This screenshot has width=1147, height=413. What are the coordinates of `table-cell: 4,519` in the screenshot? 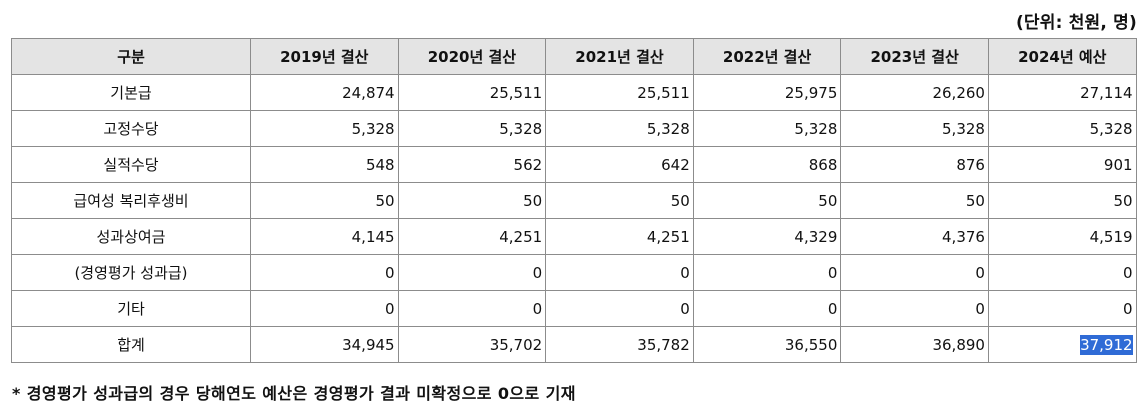 It's located at (1062, 236).